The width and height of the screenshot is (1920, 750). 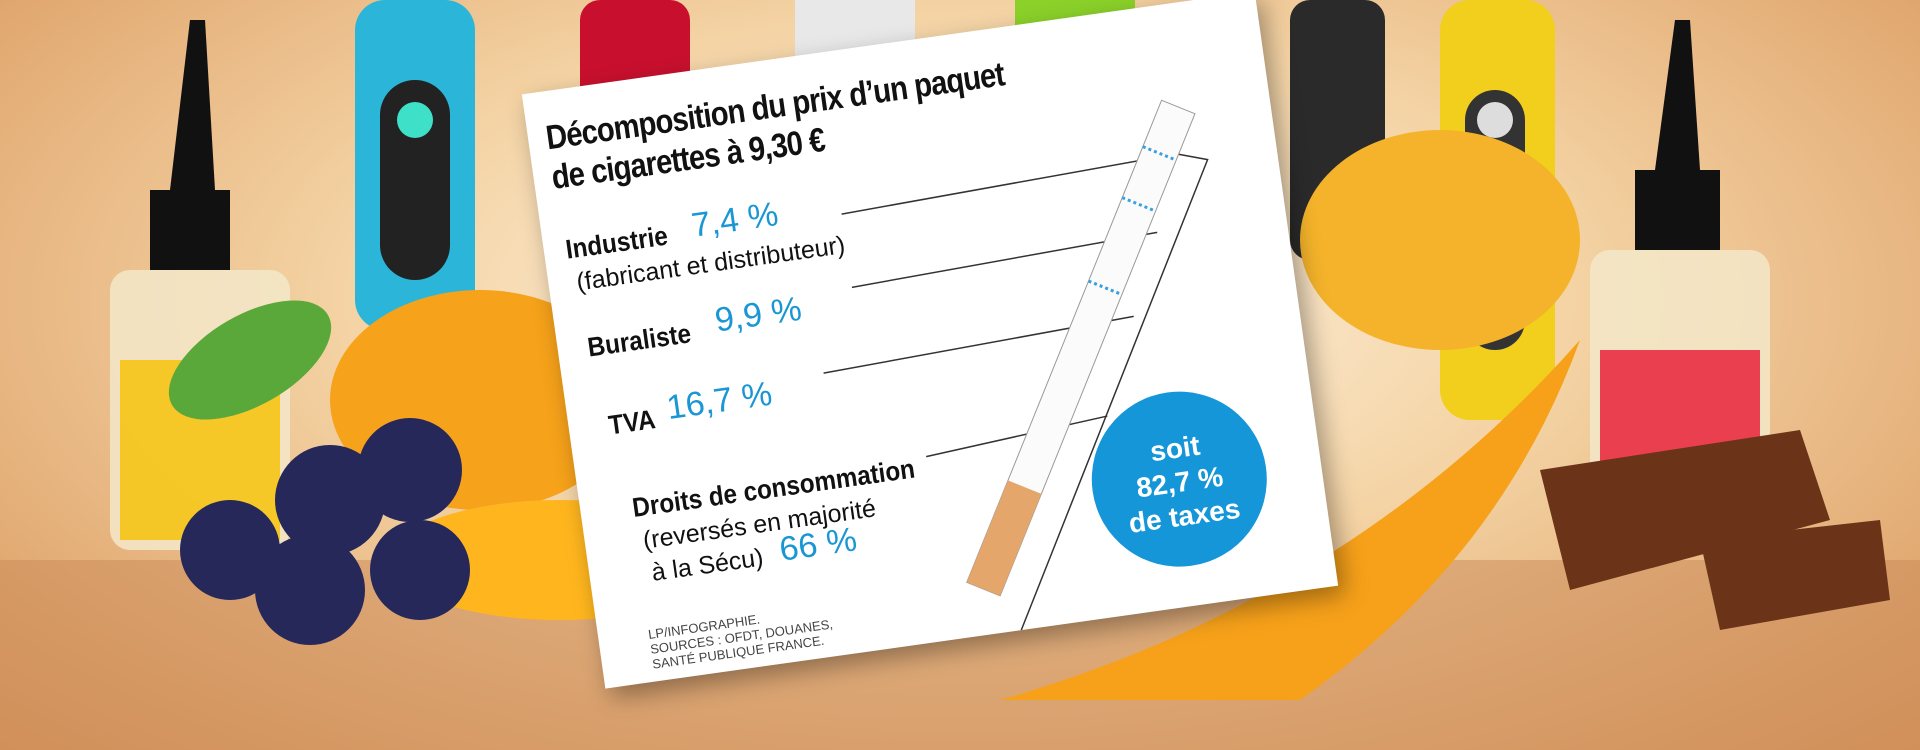 I want to click on item-label: TVA, so click(x=632, y=422).